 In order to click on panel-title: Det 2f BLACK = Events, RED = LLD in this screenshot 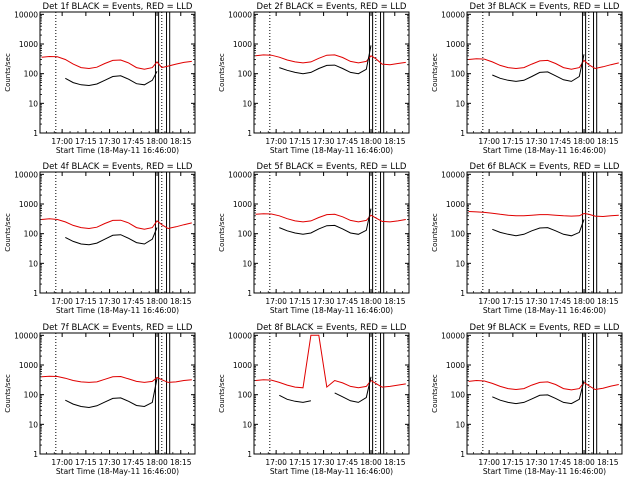, I will do `click(332, 7)`.